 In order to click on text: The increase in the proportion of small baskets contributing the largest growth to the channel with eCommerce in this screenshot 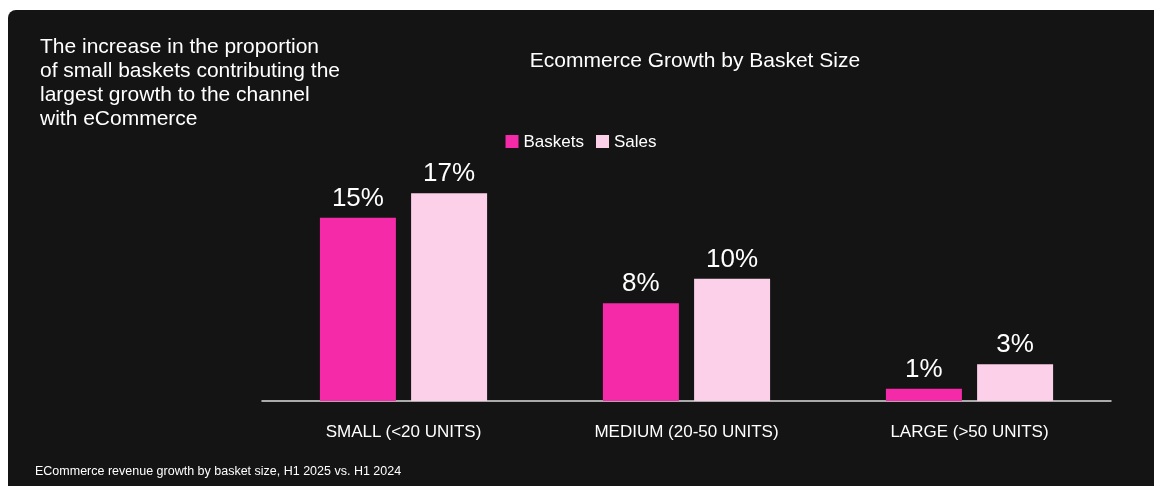, I will do `click(190, 82)`.